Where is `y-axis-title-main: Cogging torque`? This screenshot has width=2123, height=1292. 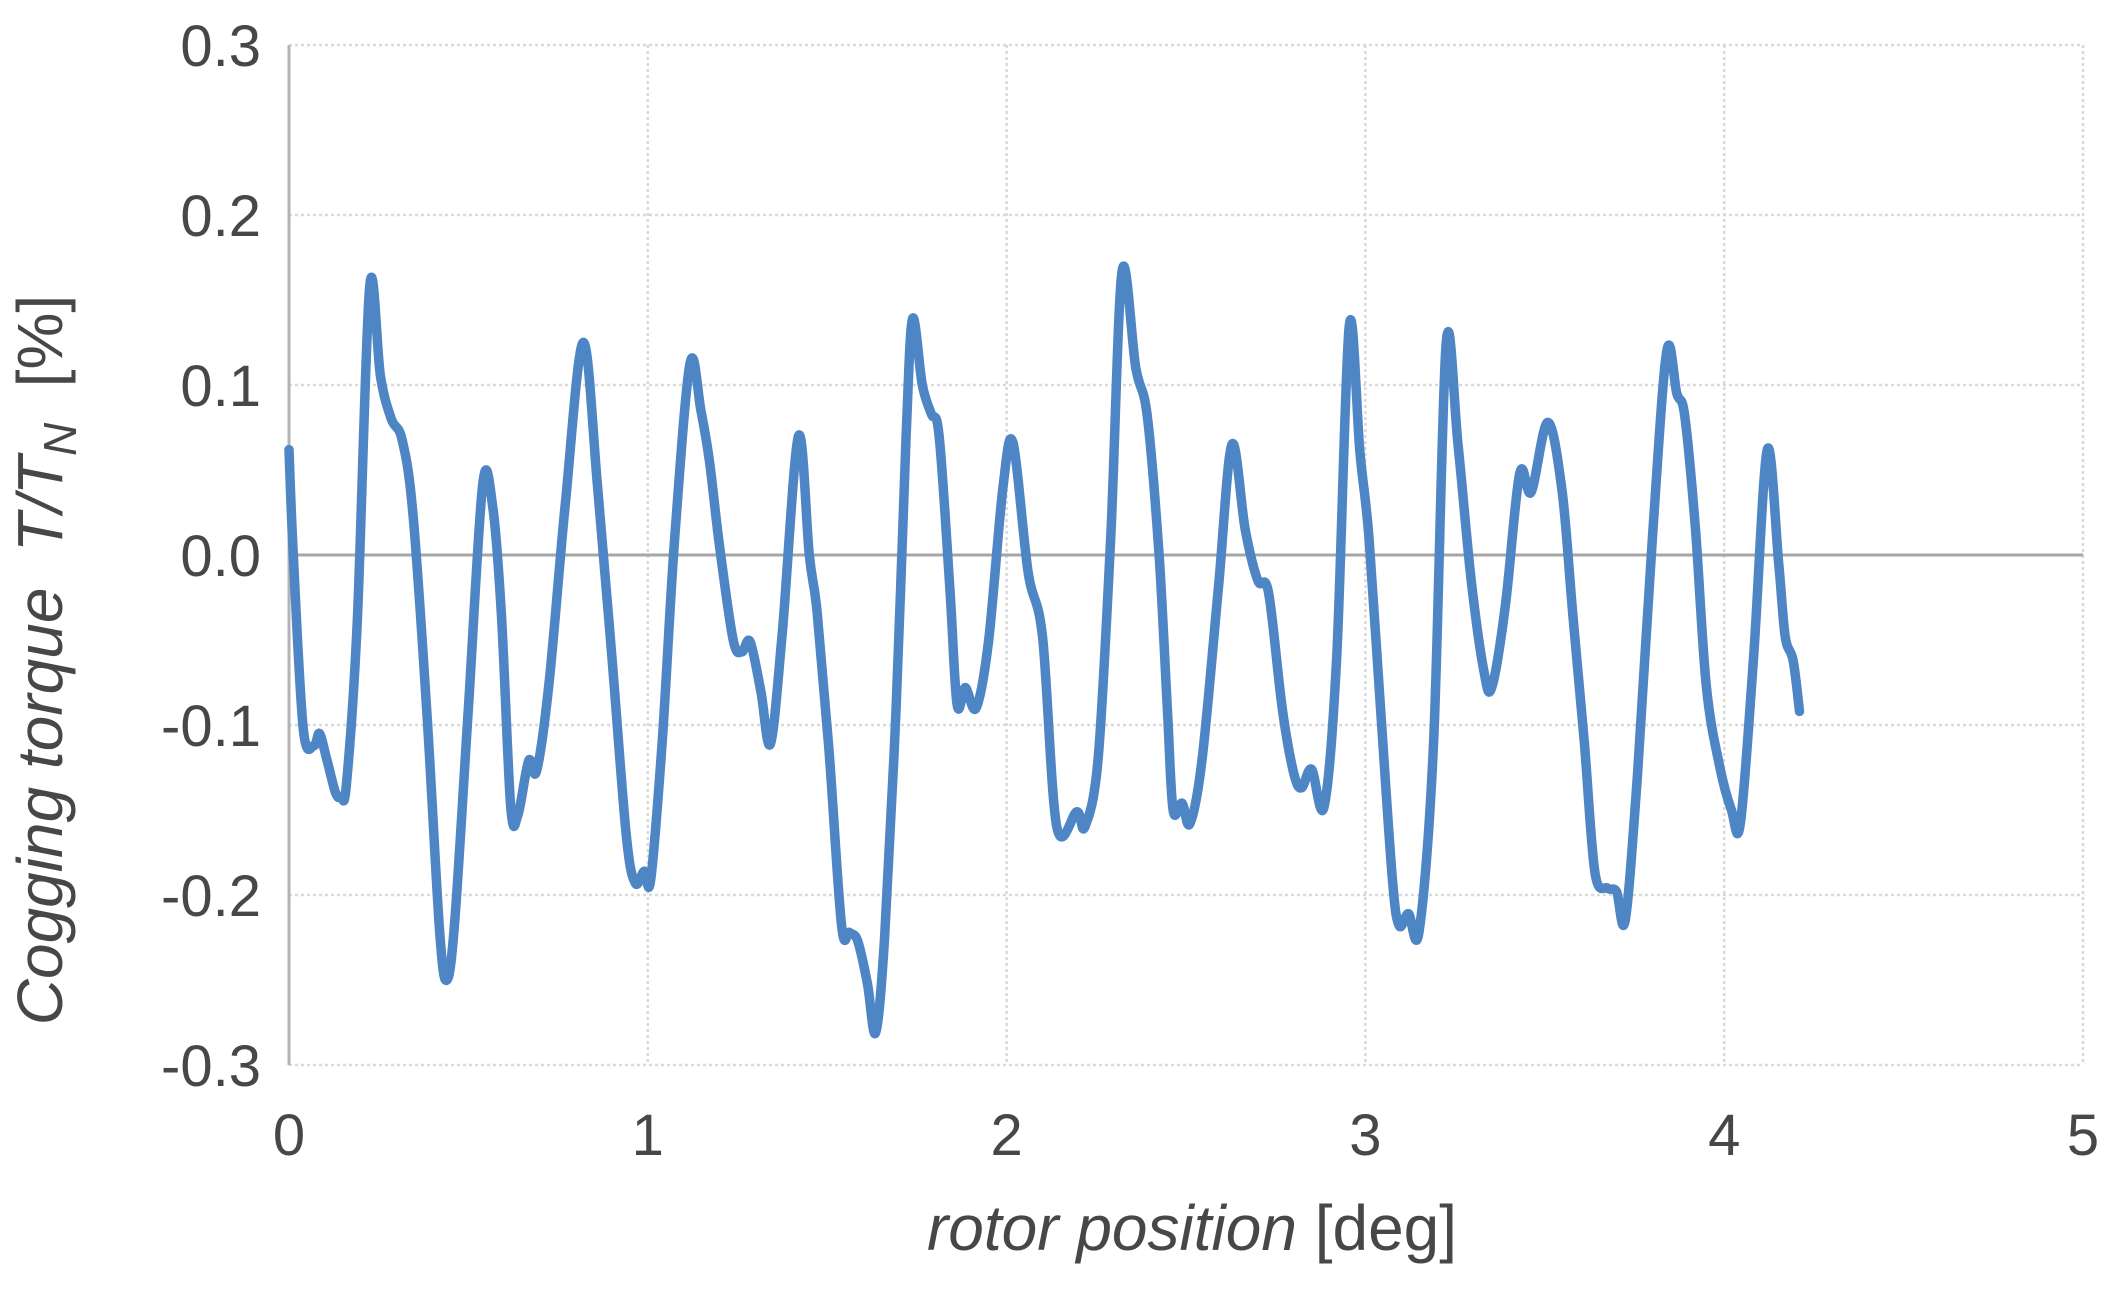 y-axis-title-main: Cogging torque is located at coordinates (40, 788).